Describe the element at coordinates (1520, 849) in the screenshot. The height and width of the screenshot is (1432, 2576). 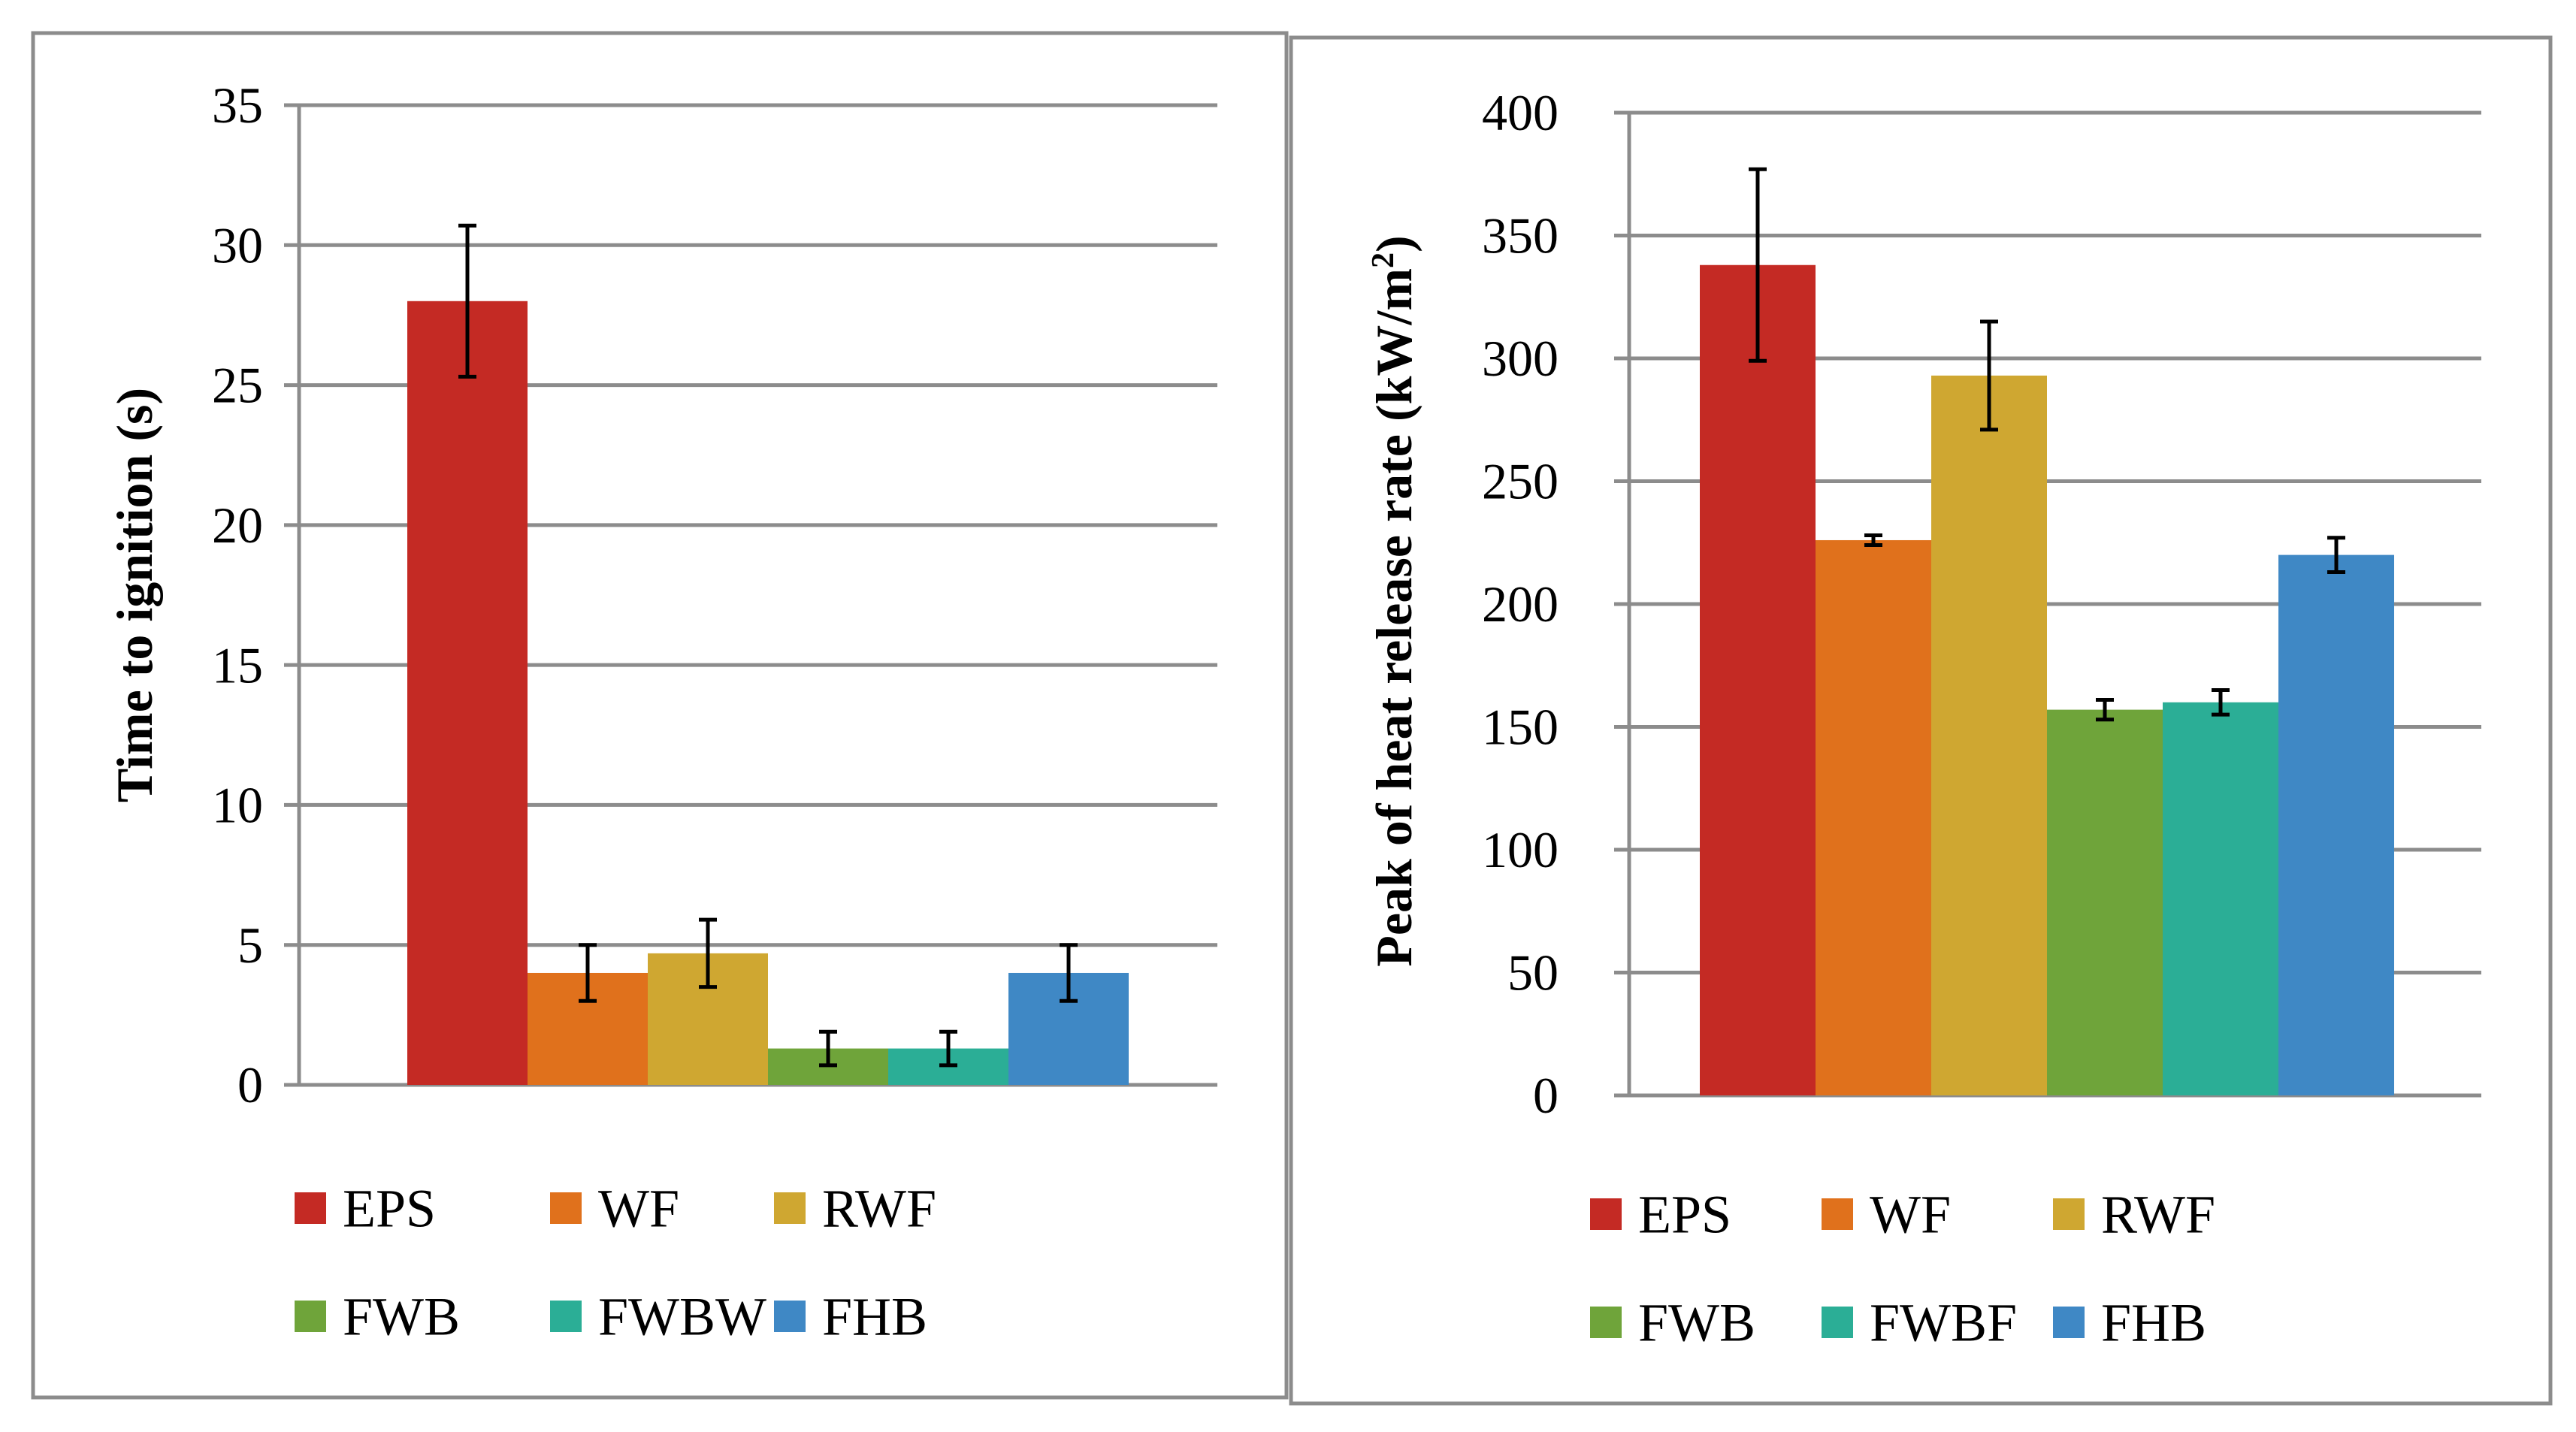
I see `y-tick-label: 100` at that location.